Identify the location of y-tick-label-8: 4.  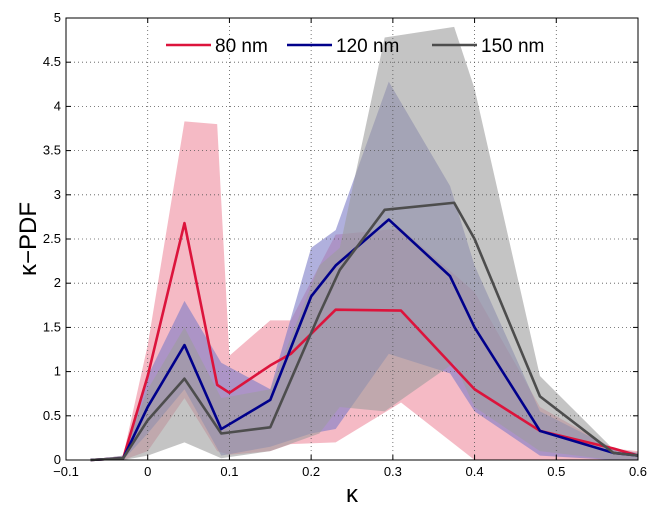
(57, 105).